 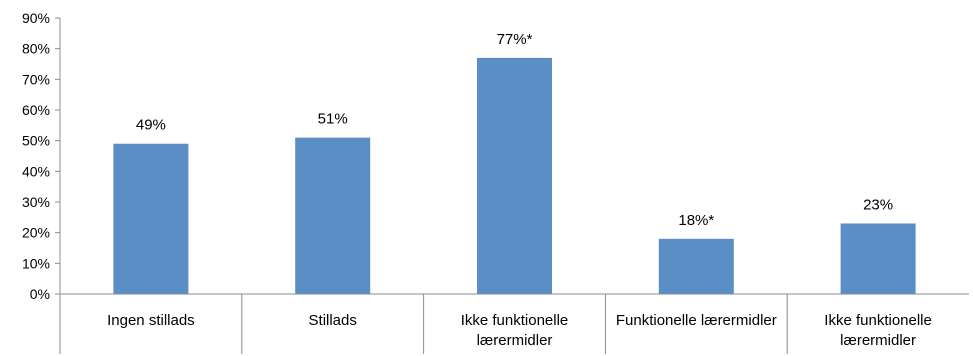 What do you see at coordinates (36, 141) in the screenshot?
I see `y-tick-label: 50%` at bounding box center [36, 141].